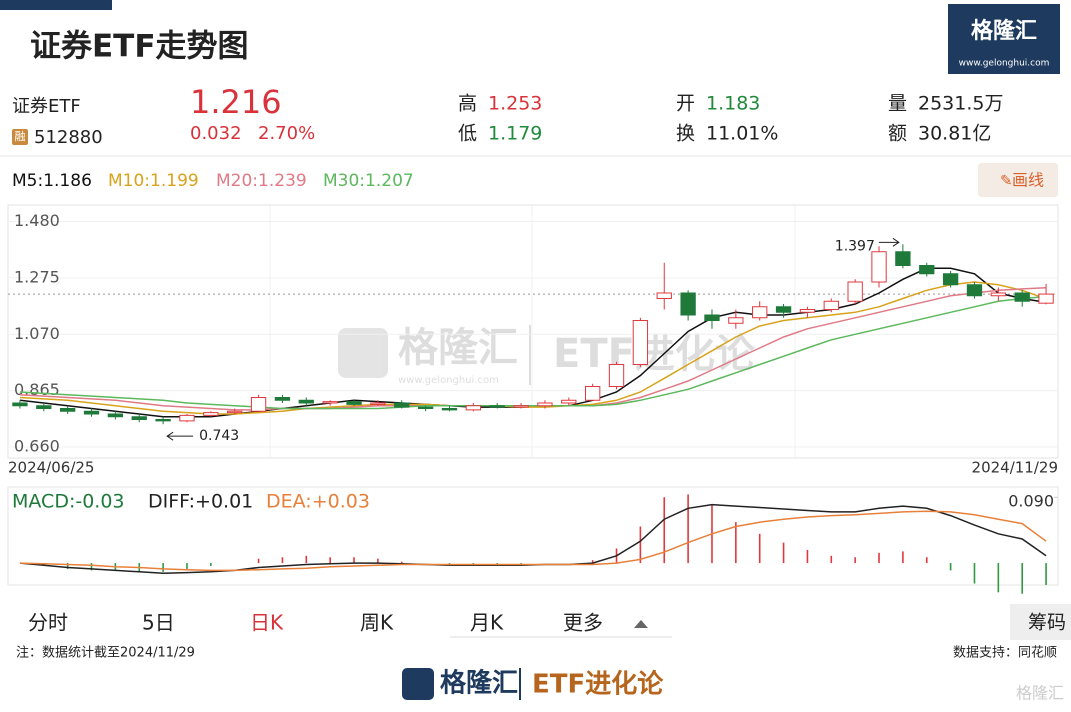  I want to click on draw-button-label: 画线, so click(1028, 180).